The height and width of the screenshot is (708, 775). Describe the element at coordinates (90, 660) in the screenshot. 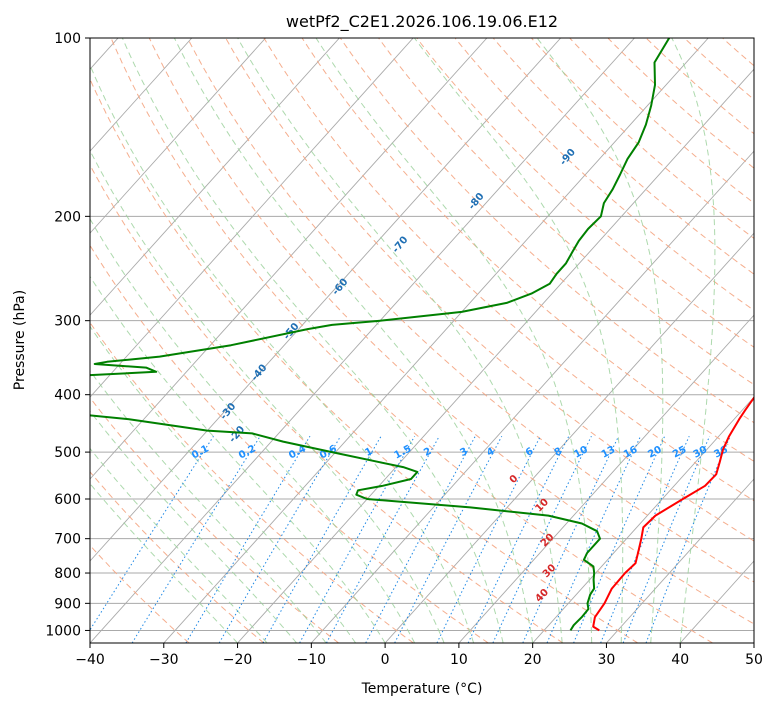

I see `x-tick-label: −40` at that location.